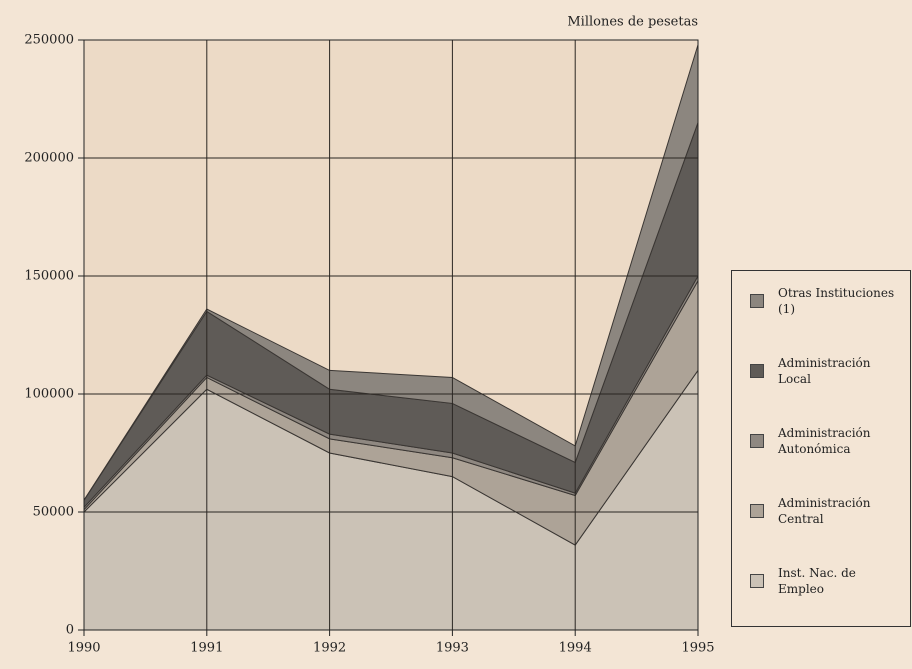 The height and width of the screenshot is (669, 912). I want to click on legend-label: Inst. Nac. de Empleo, so click(817, 581).